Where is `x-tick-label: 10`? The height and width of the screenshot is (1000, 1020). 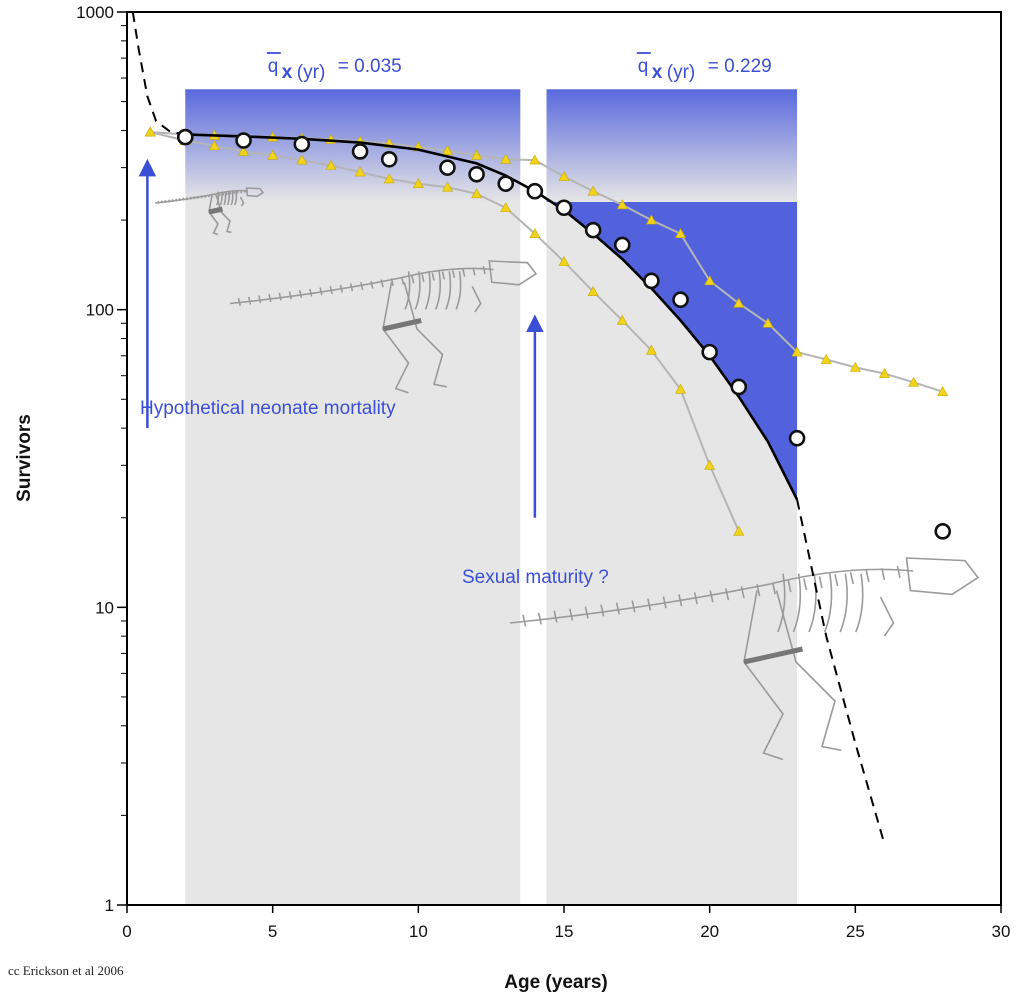
x-tick-label: 10 is located at coordinates (418, 931).